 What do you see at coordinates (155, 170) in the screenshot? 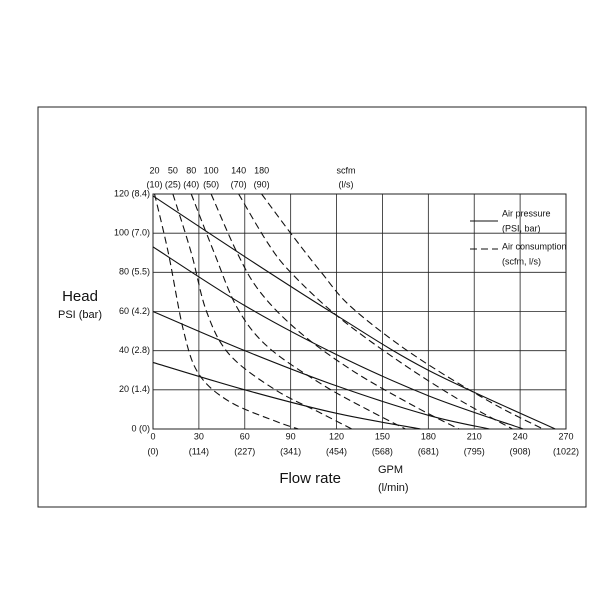
I see `curve-label: 20` at bounding box center [155, 170].